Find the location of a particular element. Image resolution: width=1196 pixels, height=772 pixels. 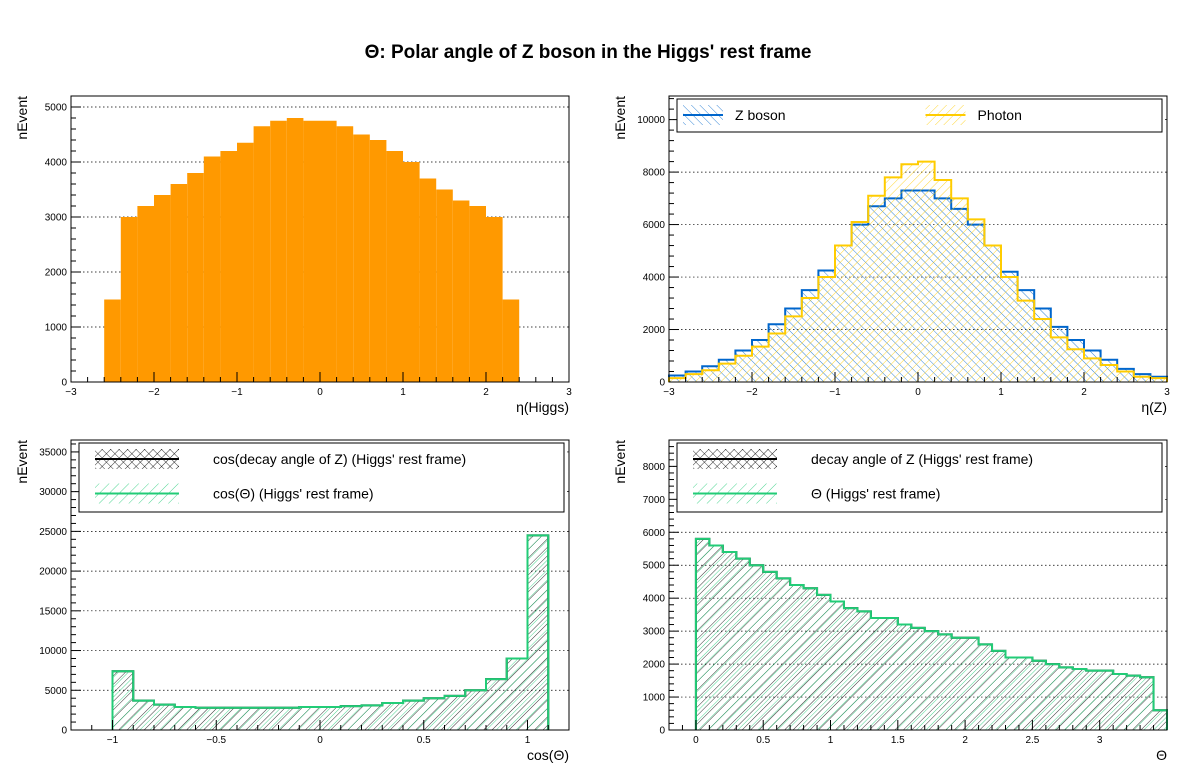

y-tick-label: 7000 is located at coordinates (654, 500).